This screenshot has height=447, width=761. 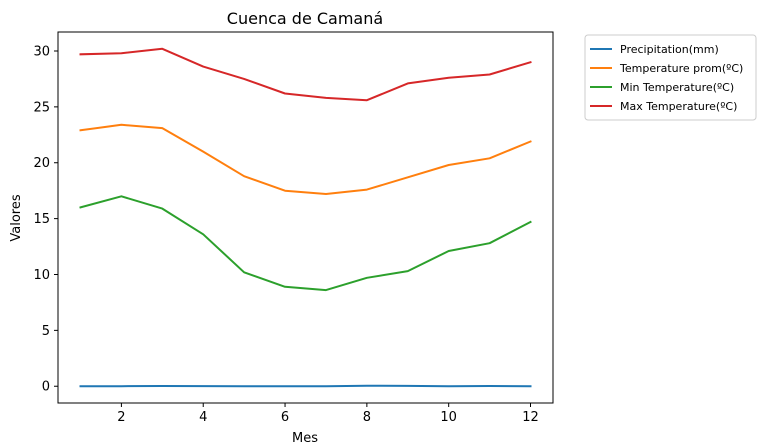 I want to click on y-tick-label: 10, so click(x=41, y=275).